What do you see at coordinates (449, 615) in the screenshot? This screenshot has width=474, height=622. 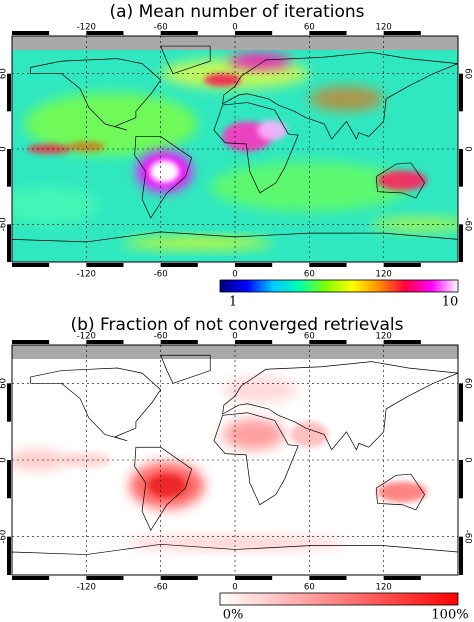 I see `colorbar-max-label: 100%` at bounding box center [449, 615].